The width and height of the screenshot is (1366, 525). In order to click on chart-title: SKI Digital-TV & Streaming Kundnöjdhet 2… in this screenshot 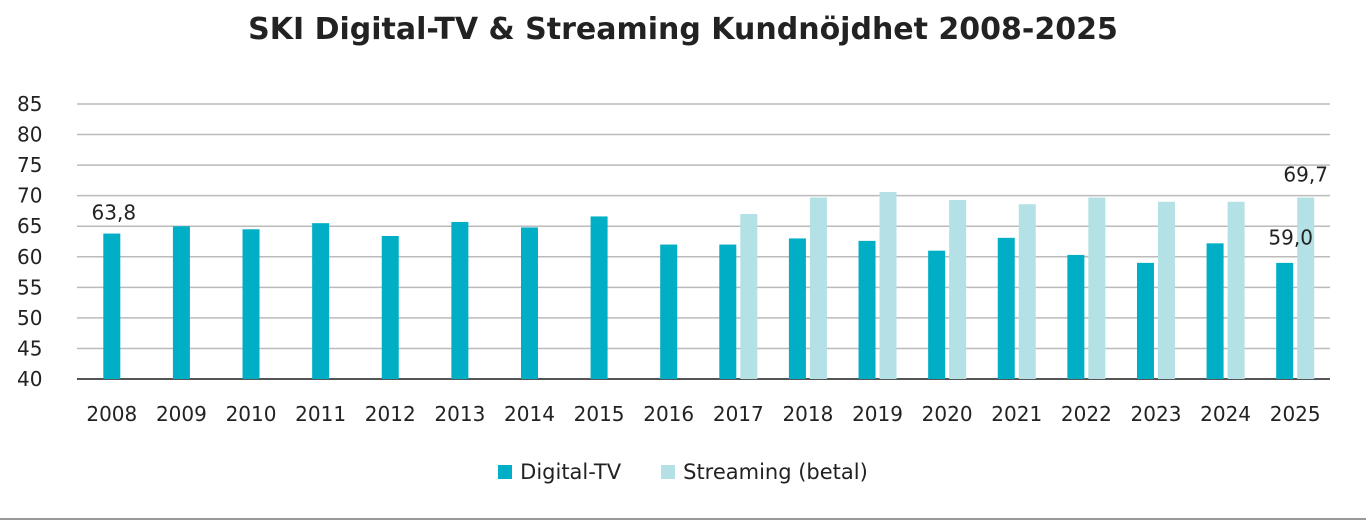, I will do `click(683, 29)`.